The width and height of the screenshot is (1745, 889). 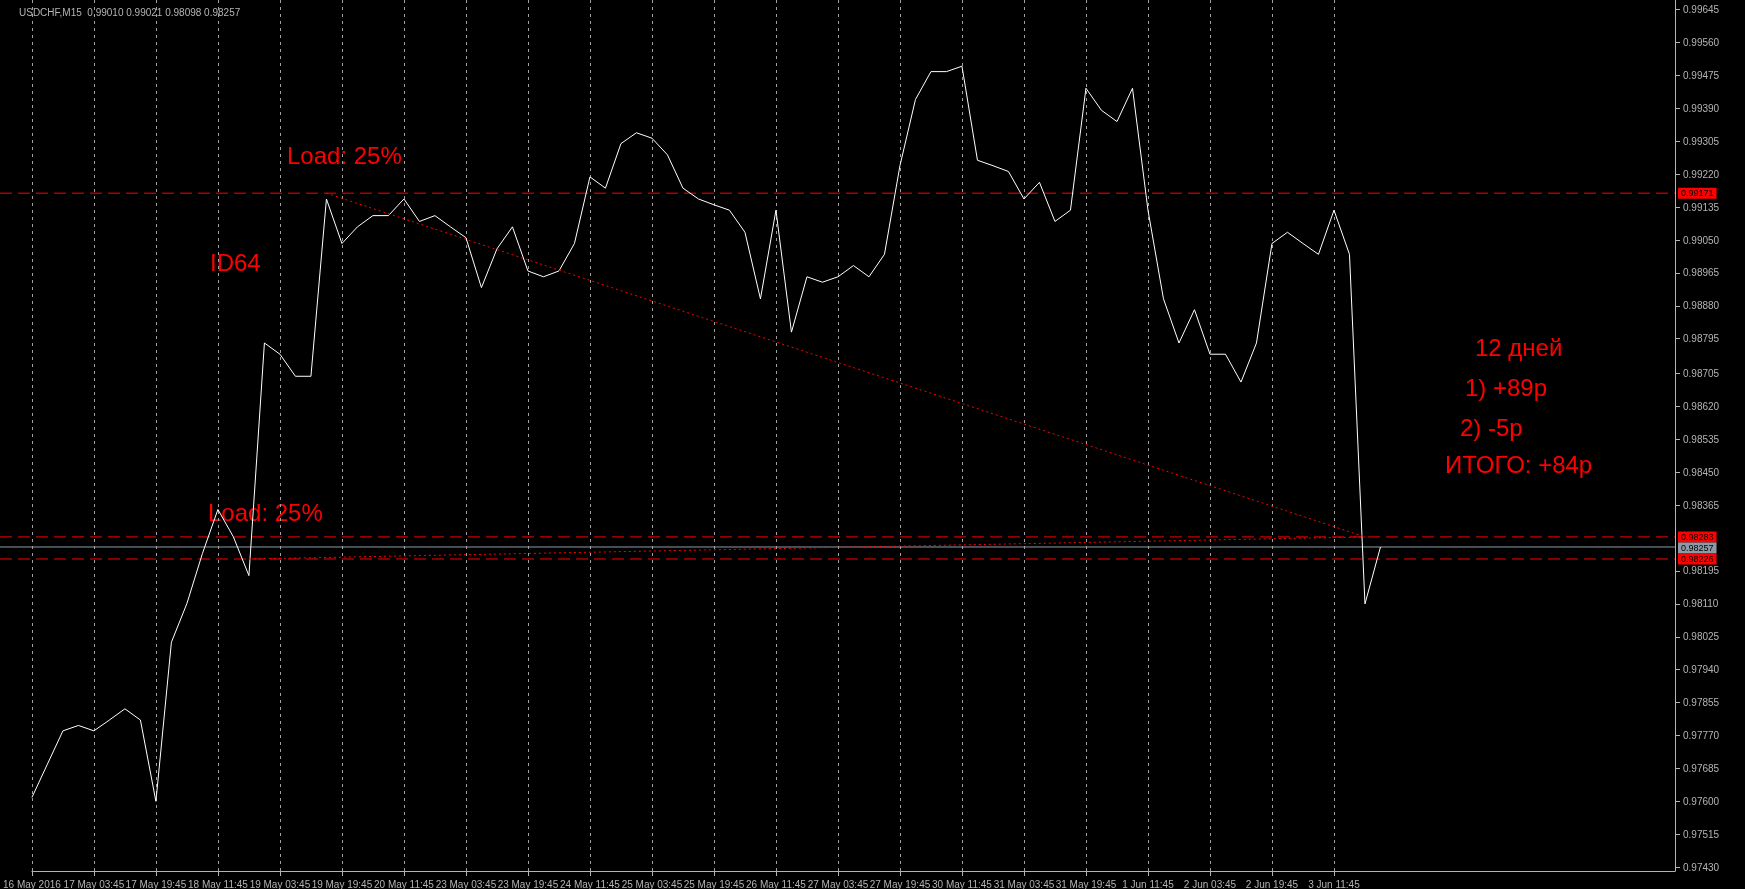 I want to click on x-tick-label: 26 May 11:45, so click(x=776, y=883).